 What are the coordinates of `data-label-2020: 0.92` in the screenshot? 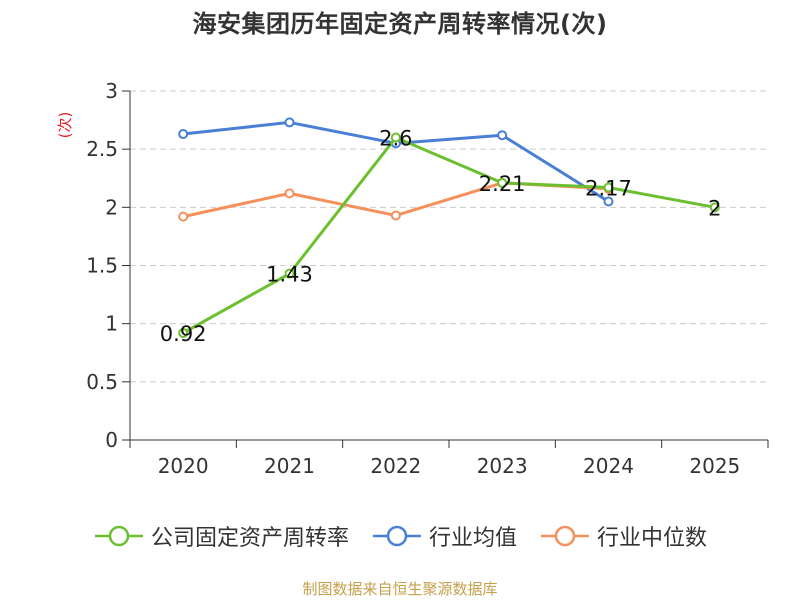 It's located at (183, 334).